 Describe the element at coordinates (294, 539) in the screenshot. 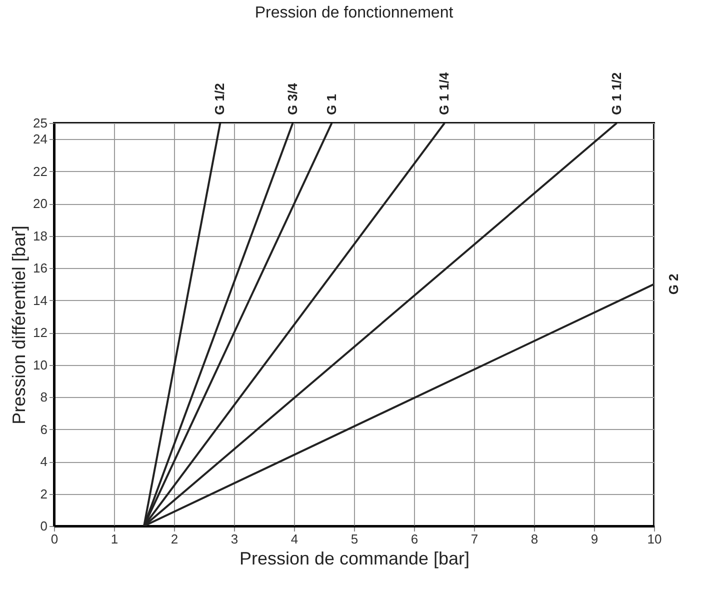

I see `x-tick-label: 4` at that location.